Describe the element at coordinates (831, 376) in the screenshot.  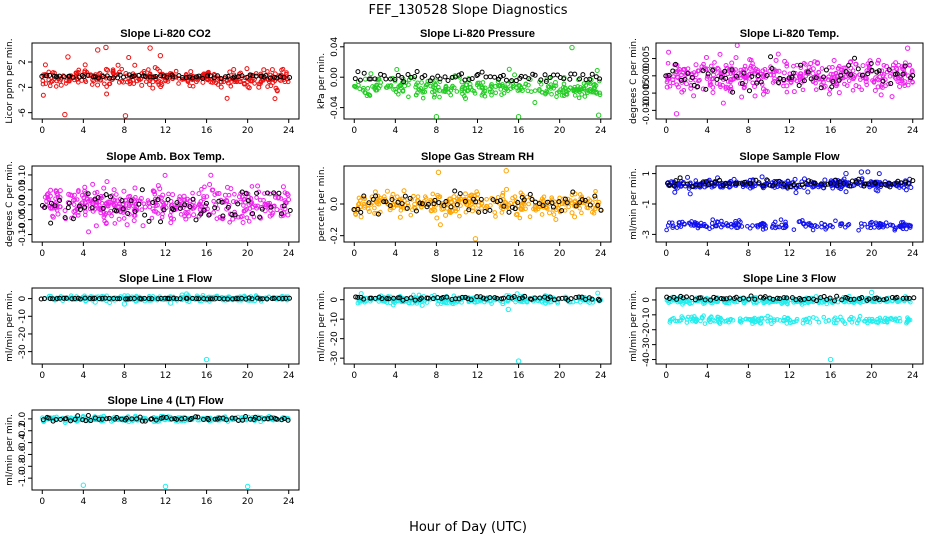
I see `x-tick-label: 16` at that location.